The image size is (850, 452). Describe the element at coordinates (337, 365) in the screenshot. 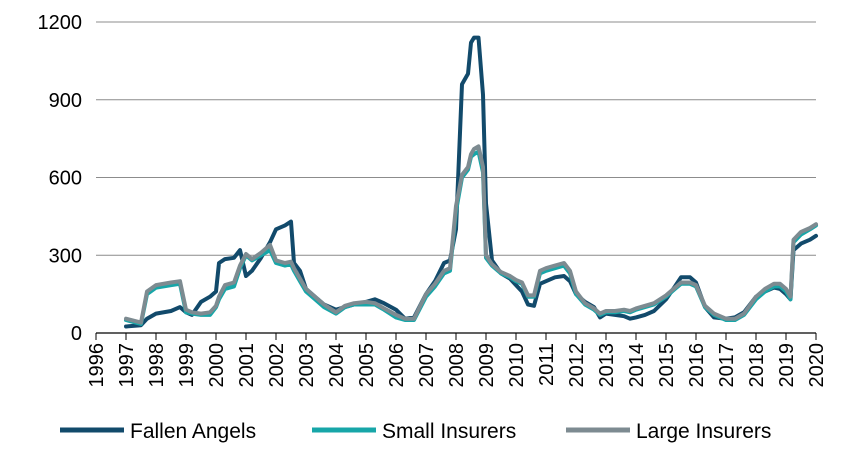

I see `x-tick-label: 2004` at that location.